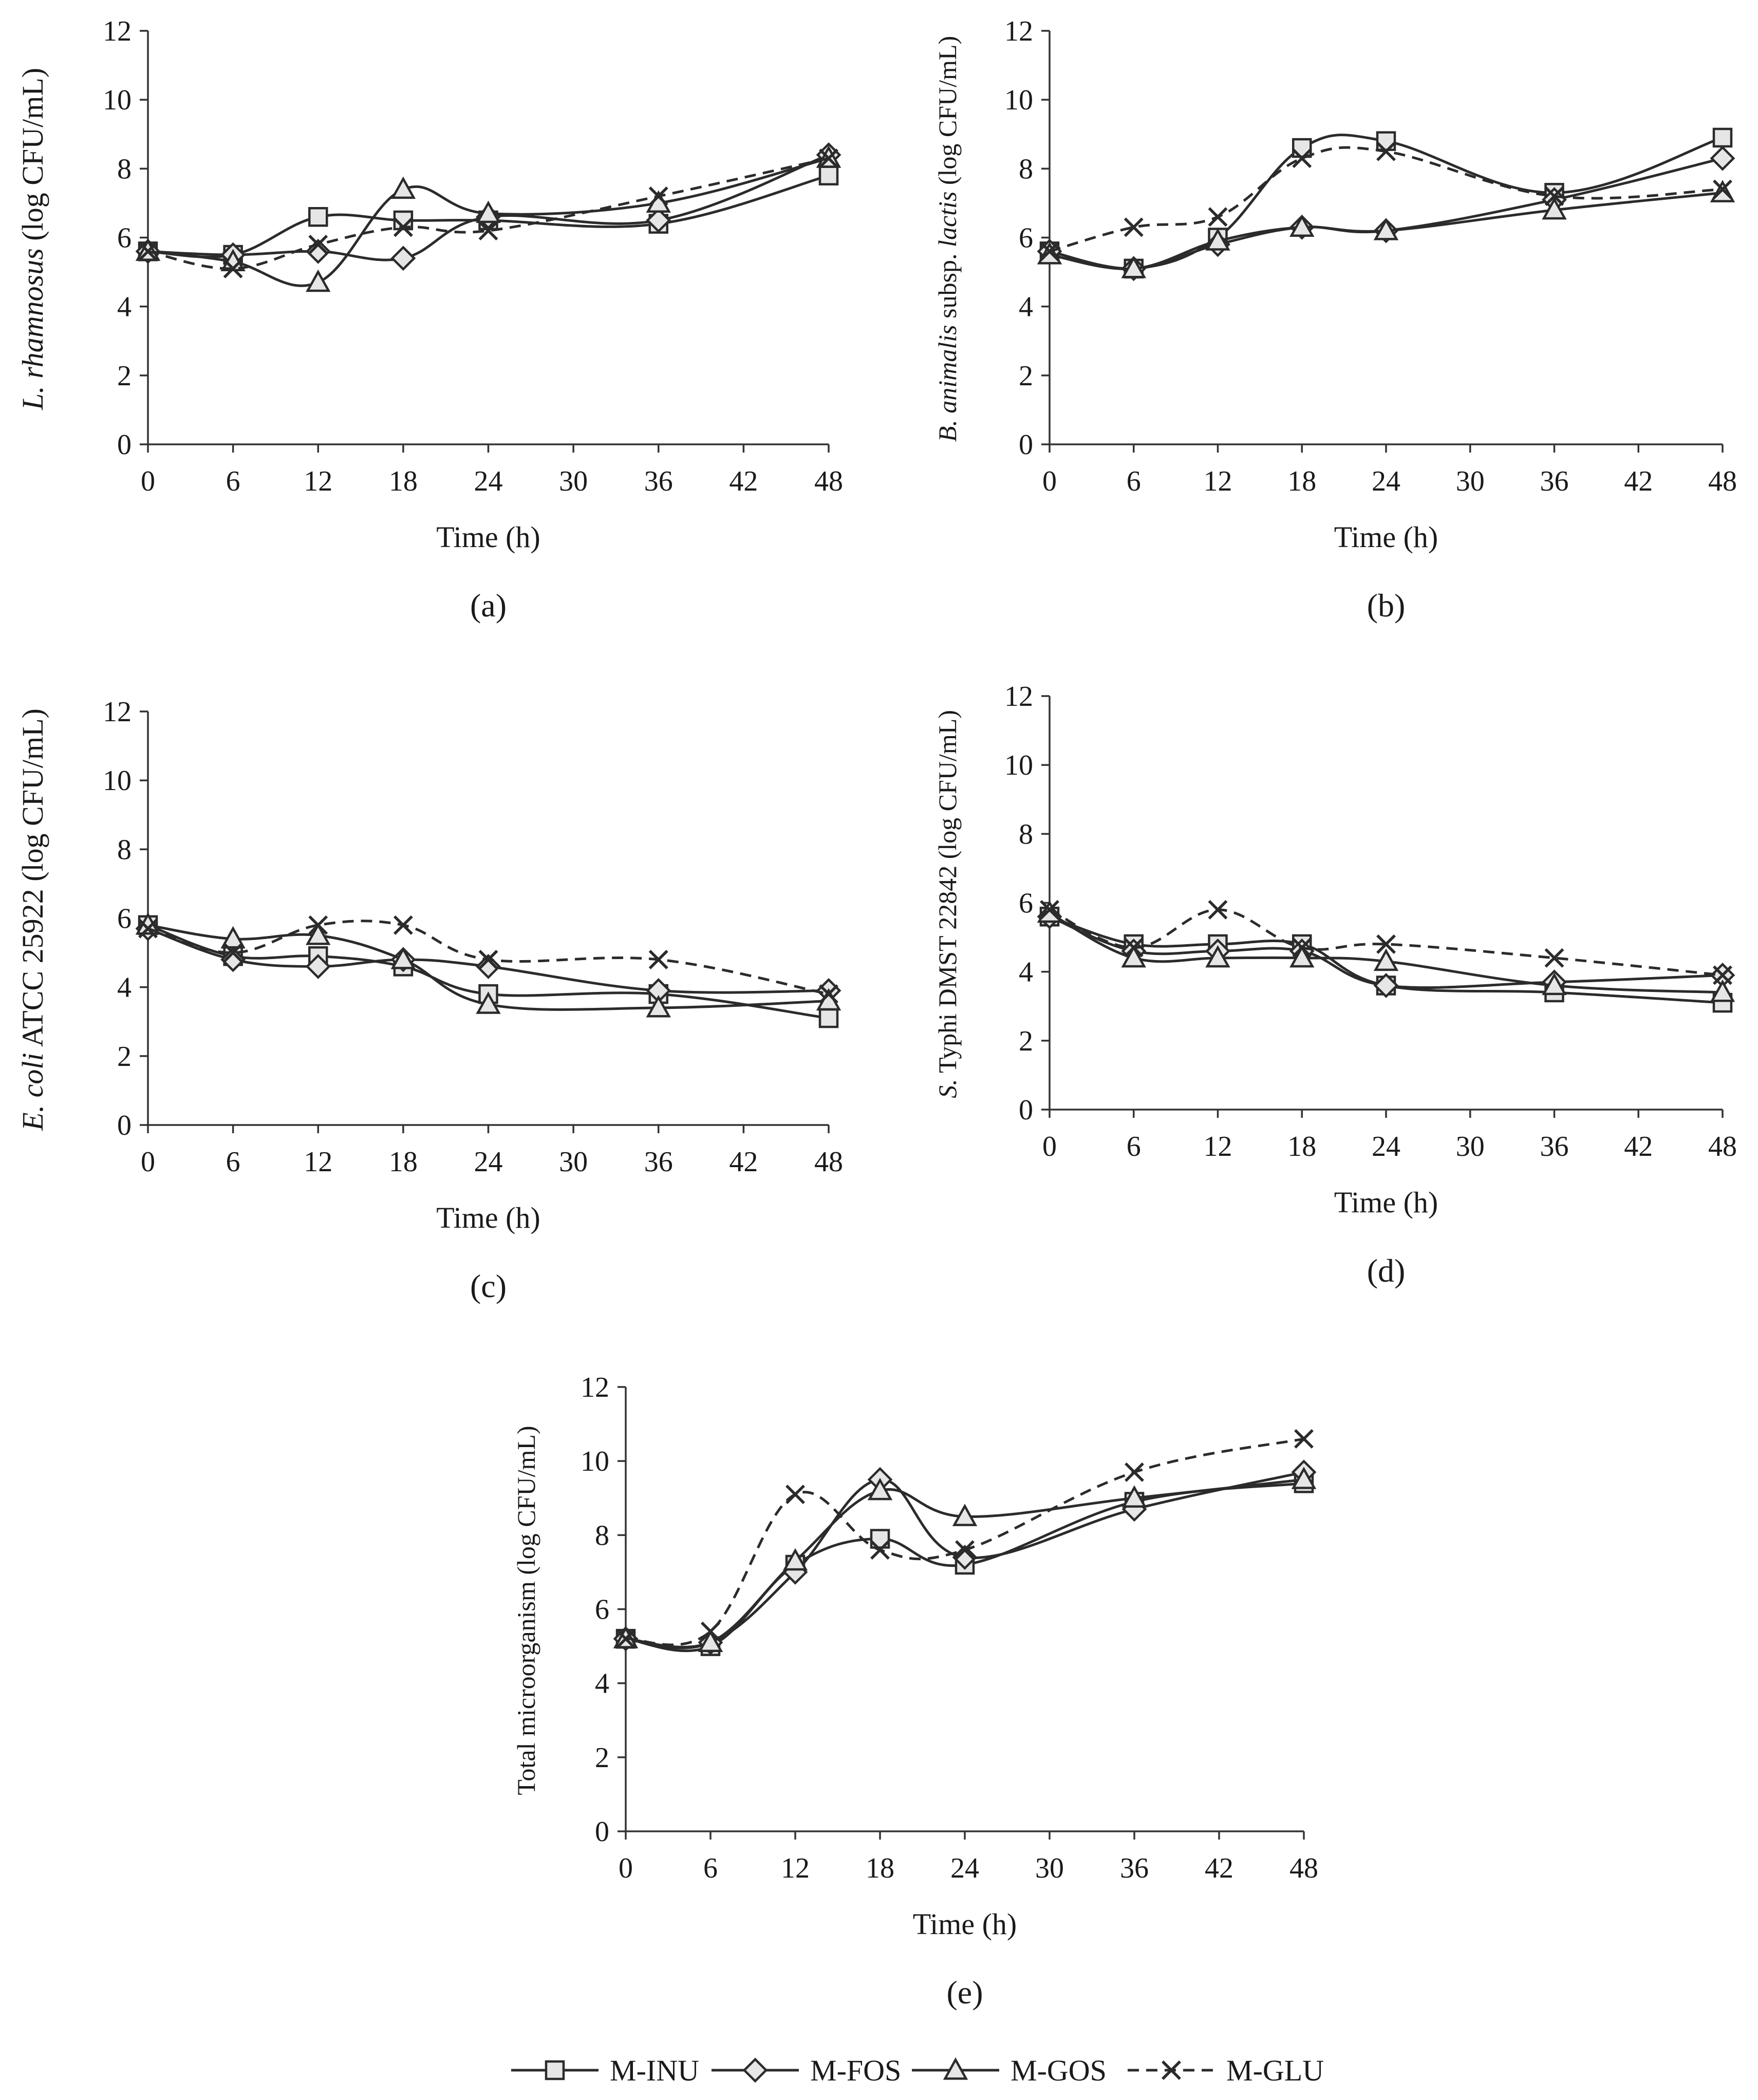 The width and height of the screenshot is (1758, 2100). Describe the element at coordinates (32, 158) in the screenshot. I see `y-axis-title-part: (log CFU/mL)` at that location.